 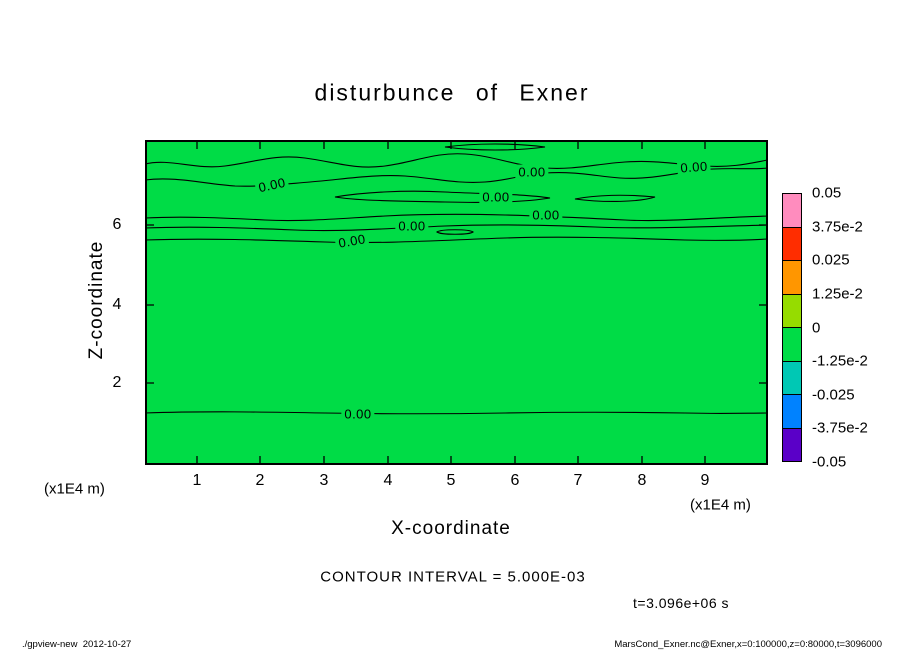 What do you see at coordinates (260, 480) in the screenshot?
I see `x-tick-label: 2` at bounding box center [260, 480].